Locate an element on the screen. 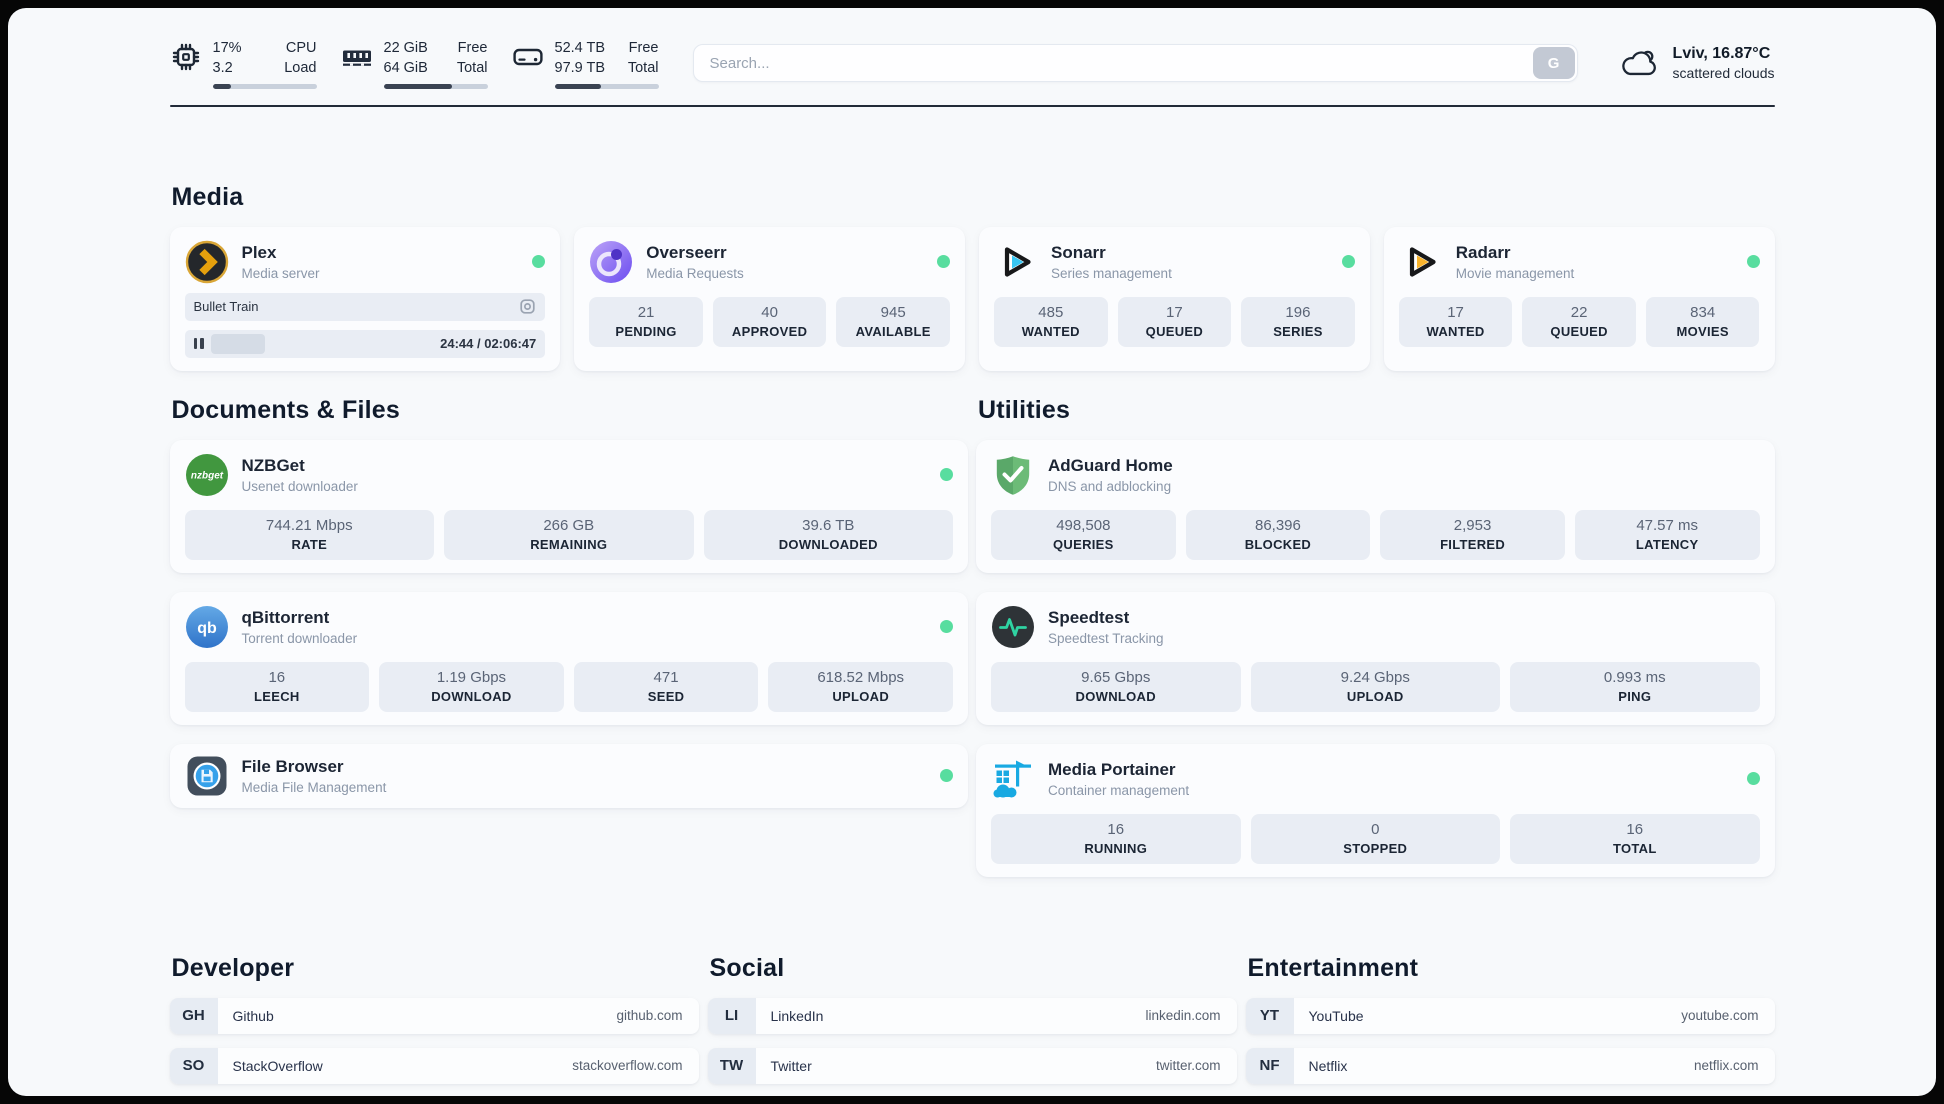 The height and width of the screenshot is (1104, 1944). cpu-progress-bar is located at coordinates (264, 86).